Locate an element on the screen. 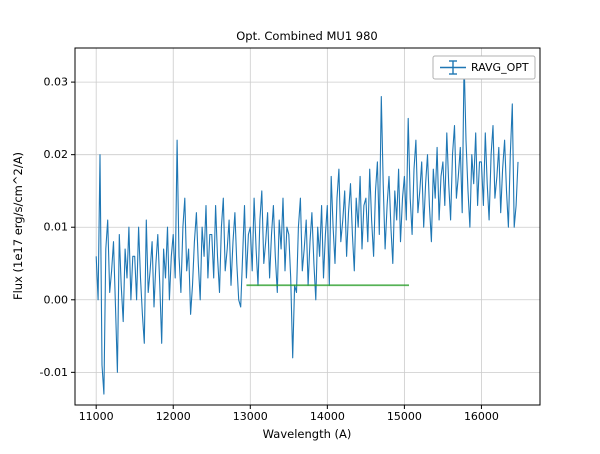 The width and height of the screenshot is (600, 454). legend-label: RAVG_OPT is located at coordinates (500, 67).